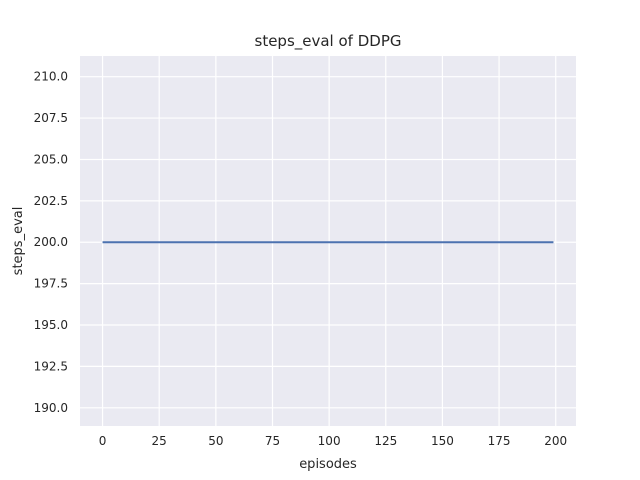 This screenshot has width=640, height=480. Describe the element at coordinates (385, 441) in the screenshot. I see `x-tick-label: 125` at that location.